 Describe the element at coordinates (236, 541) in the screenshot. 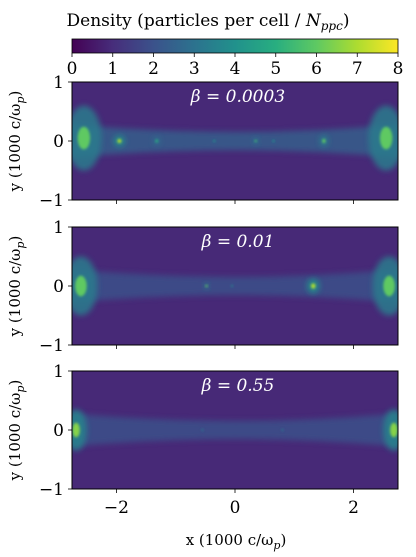

I see `x-axis-label: x (1000 c/ωp)` at that location.